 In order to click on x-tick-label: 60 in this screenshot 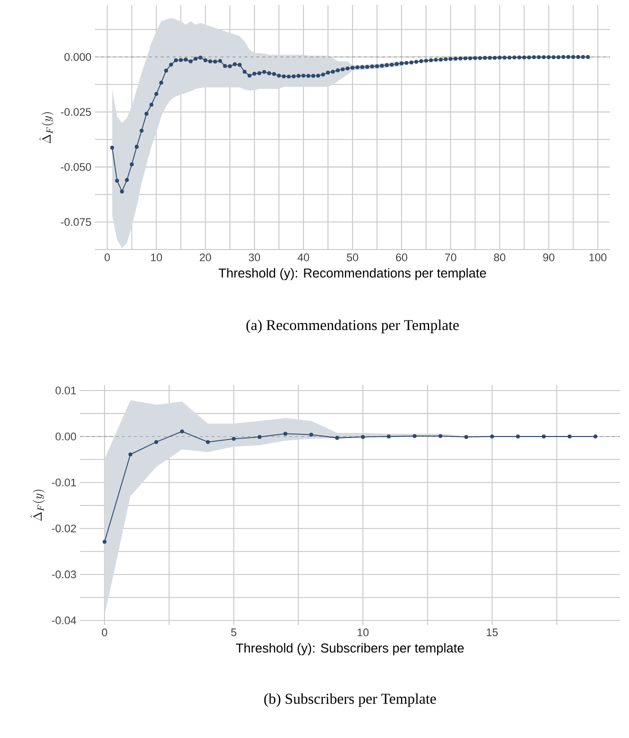, I will do `click(402, 258)`.